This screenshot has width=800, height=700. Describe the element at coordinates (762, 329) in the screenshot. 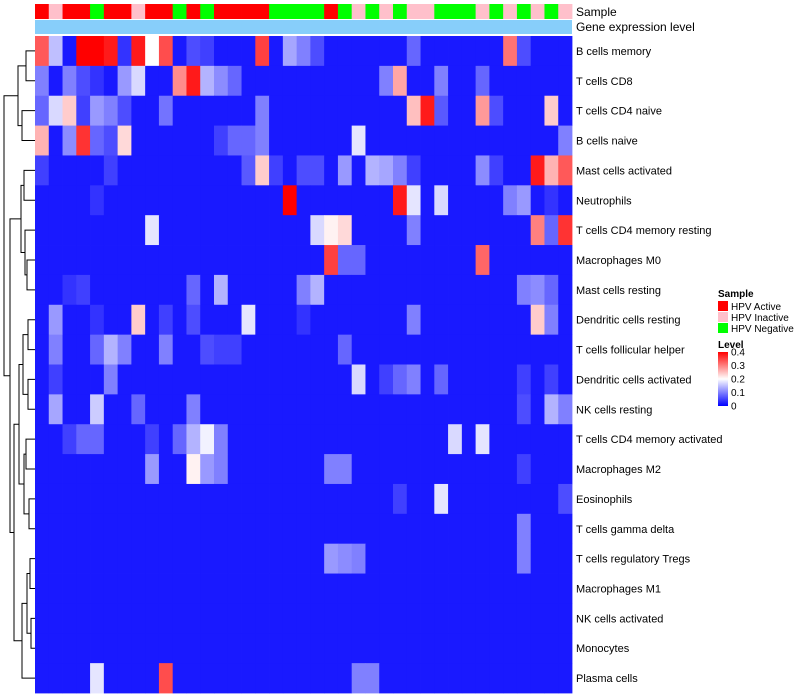

I see `sample-legend-label: HPV Negative` at that location.